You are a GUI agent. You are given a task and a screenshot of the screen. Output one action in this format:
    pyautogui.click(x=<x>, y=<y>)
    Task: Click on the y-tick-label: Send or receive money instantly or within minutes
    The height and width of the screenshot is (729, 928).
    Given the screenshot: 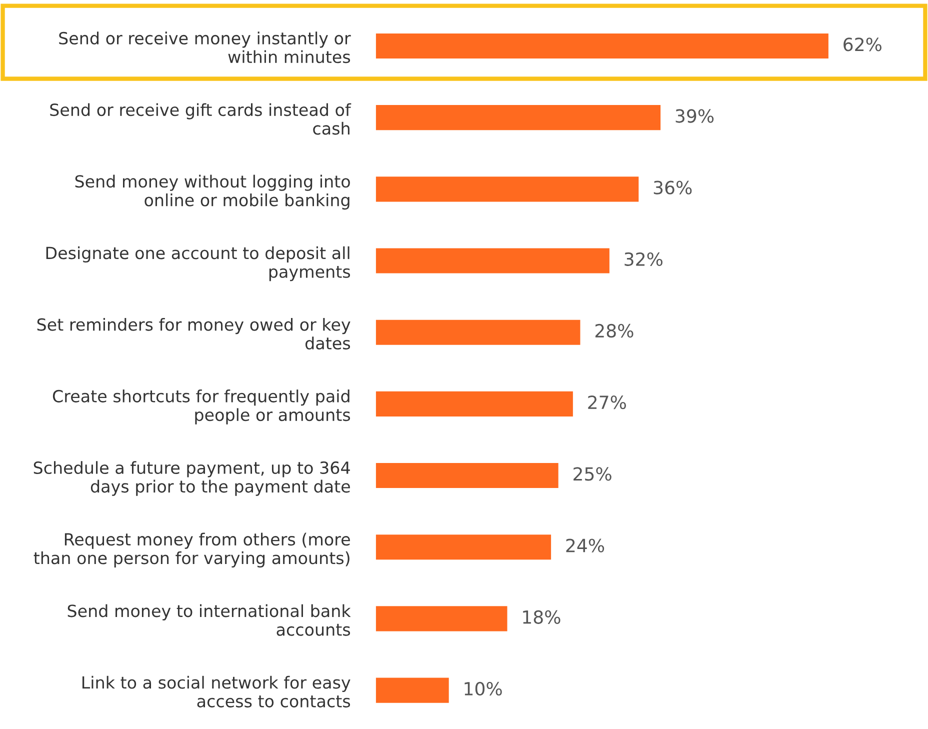 What is the action you would take?
    pyautogui.click(x=205, y=48)
    